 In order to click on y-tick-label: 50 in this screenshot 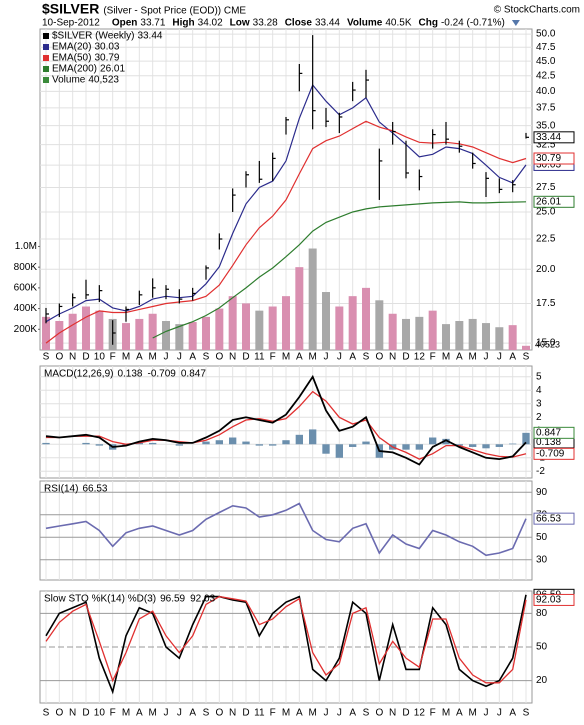, I will do `click(542, 647)`.